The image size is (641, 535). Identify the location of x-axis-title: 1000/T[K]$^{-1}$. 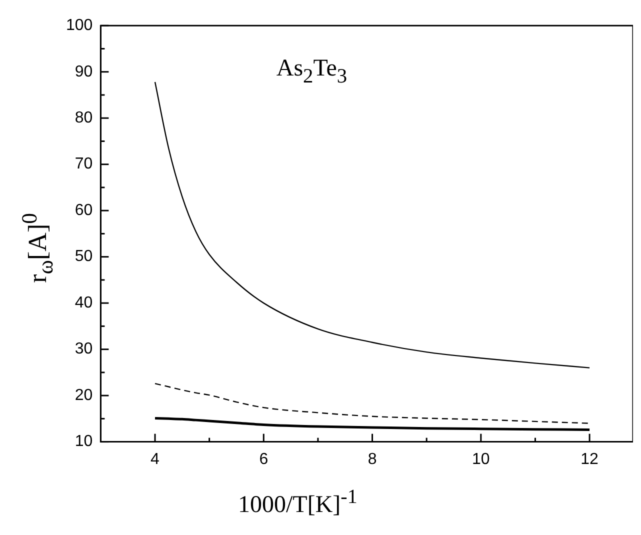
(298, 502).